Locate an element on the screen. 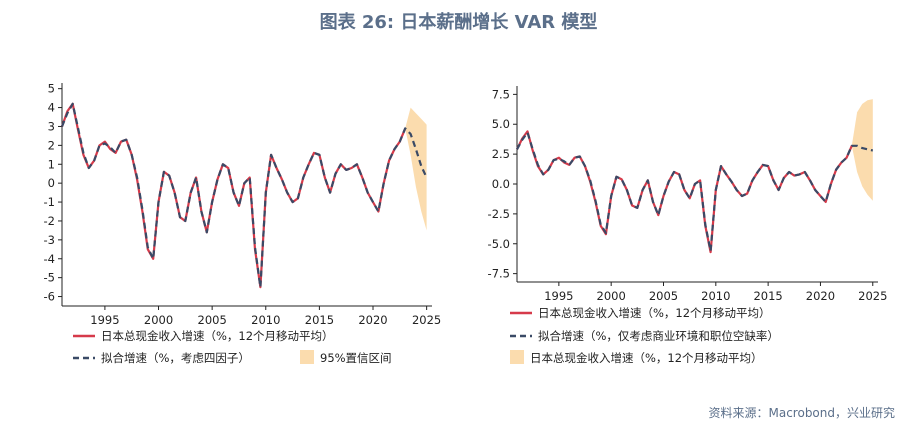 Image resolution: width=917 pixels, height=433 pixels. chart0-ytick-label: 5 is located at coordinates (51, 89).